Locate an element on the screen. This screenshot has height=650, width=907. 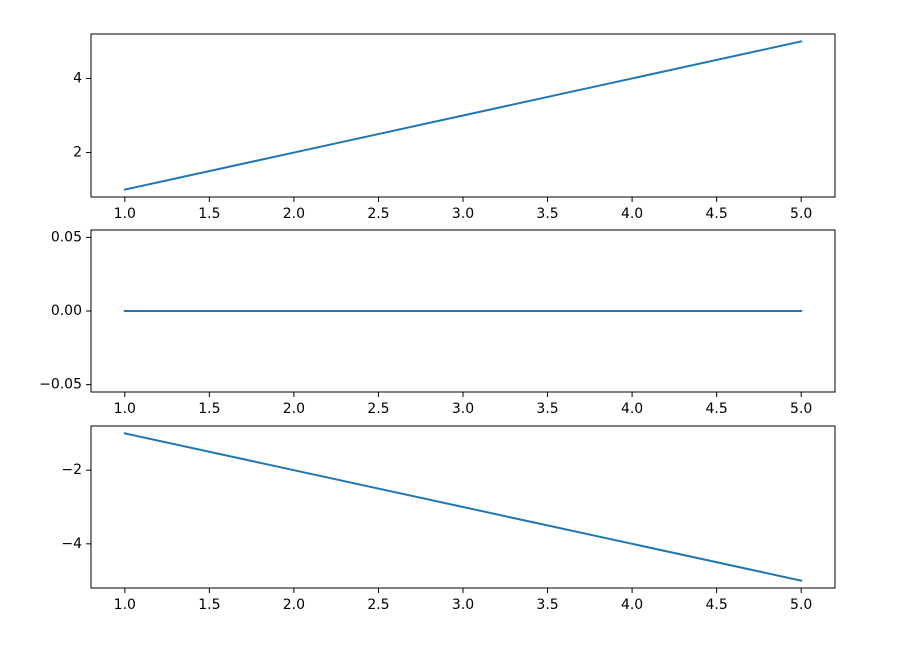
y-tick-label: 0.00 is located at coordinates (66, 311).